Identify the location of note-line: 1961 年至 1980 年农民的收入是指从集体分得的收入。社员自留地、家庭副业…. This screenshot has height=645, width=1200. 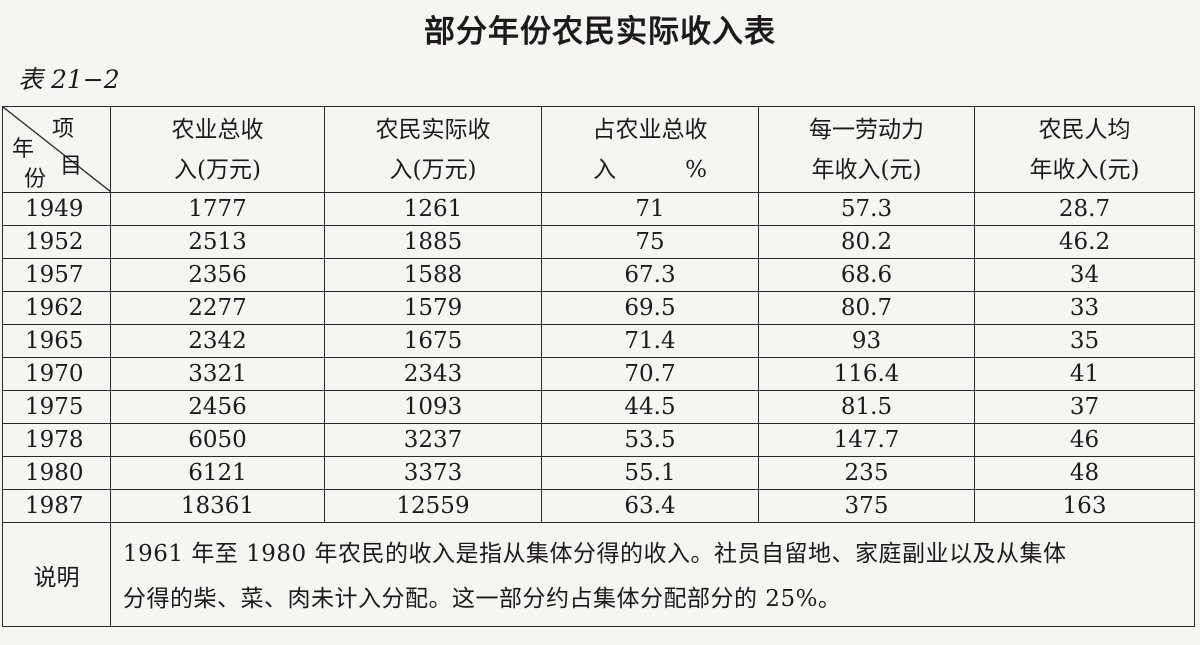
(595, 553).